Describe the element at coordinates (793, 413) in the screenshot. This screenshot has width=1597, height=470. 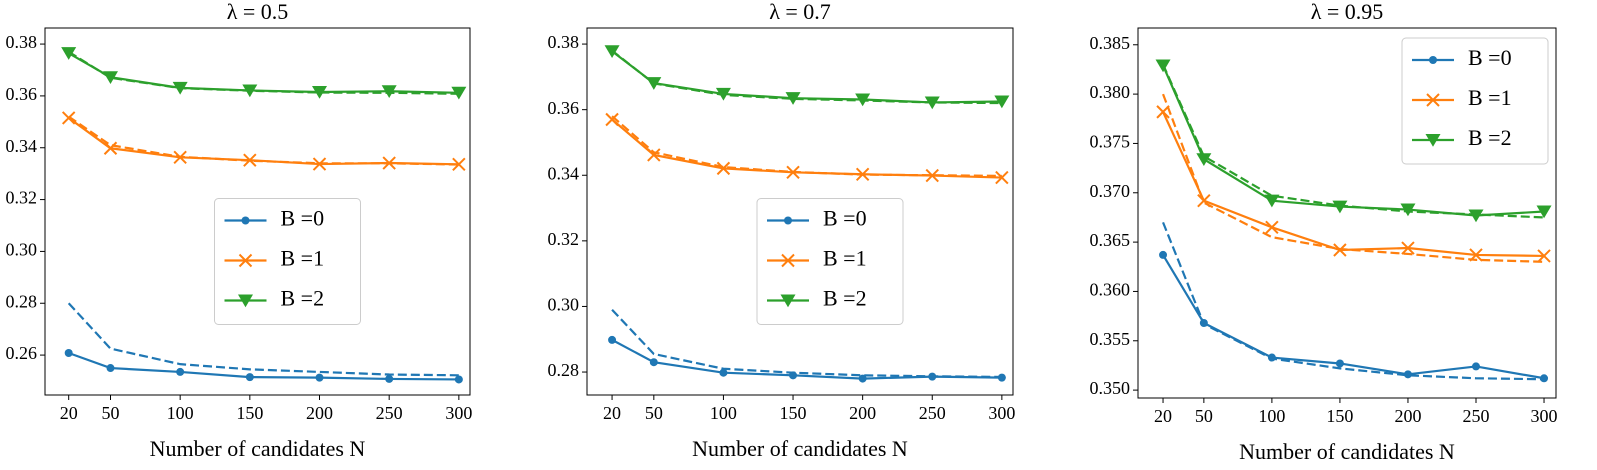
I see `x-tick-label: 150` at that location.